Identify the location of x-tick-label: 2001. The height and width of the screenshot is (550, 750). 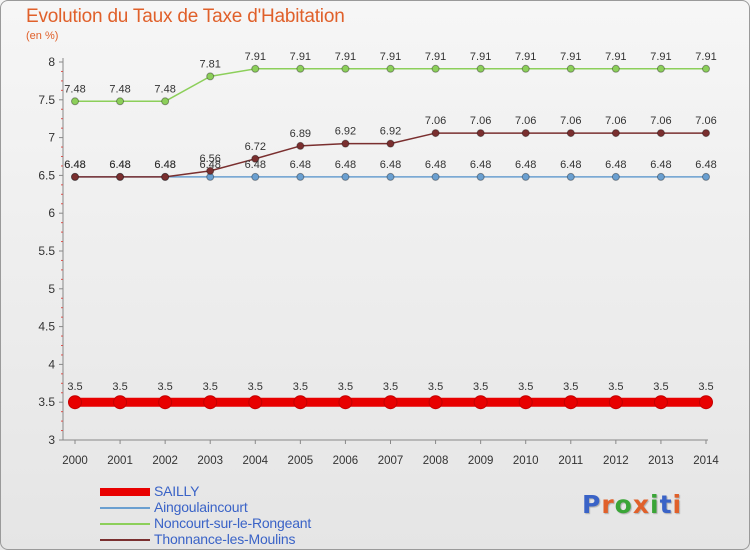
(120, 461).